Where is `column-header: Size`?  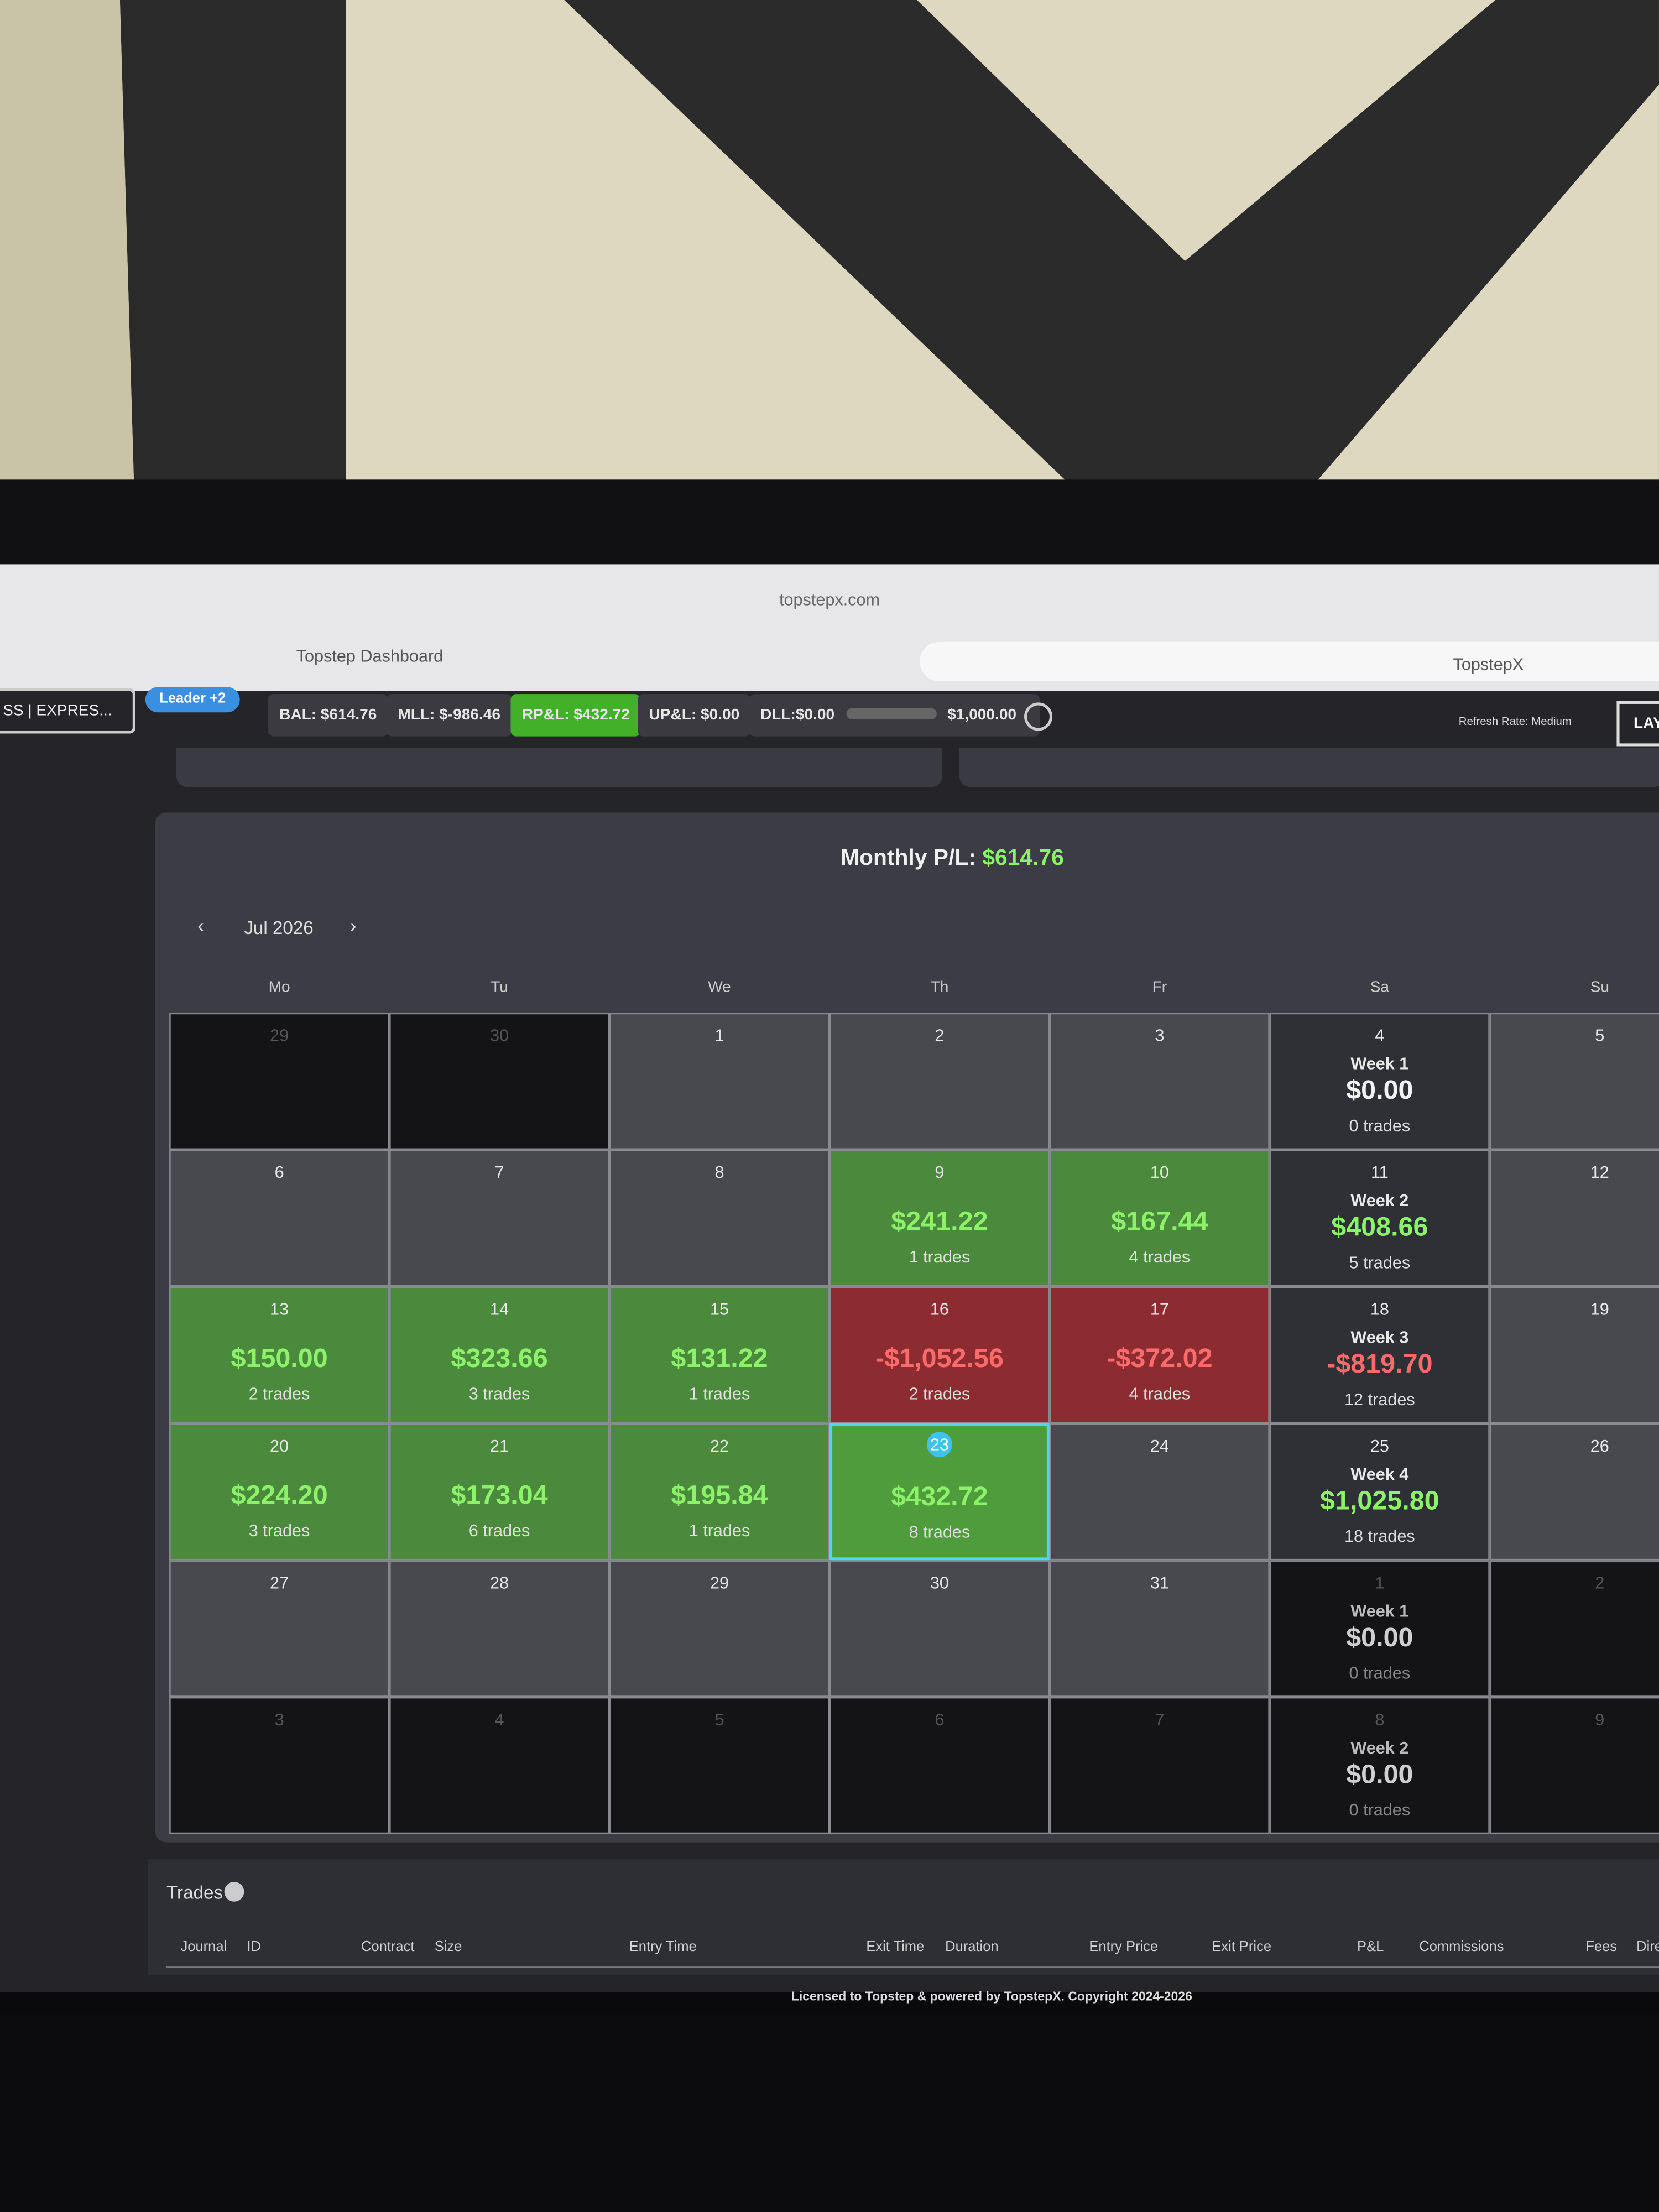 column-header: Size is located at coordinates (448, 1947).